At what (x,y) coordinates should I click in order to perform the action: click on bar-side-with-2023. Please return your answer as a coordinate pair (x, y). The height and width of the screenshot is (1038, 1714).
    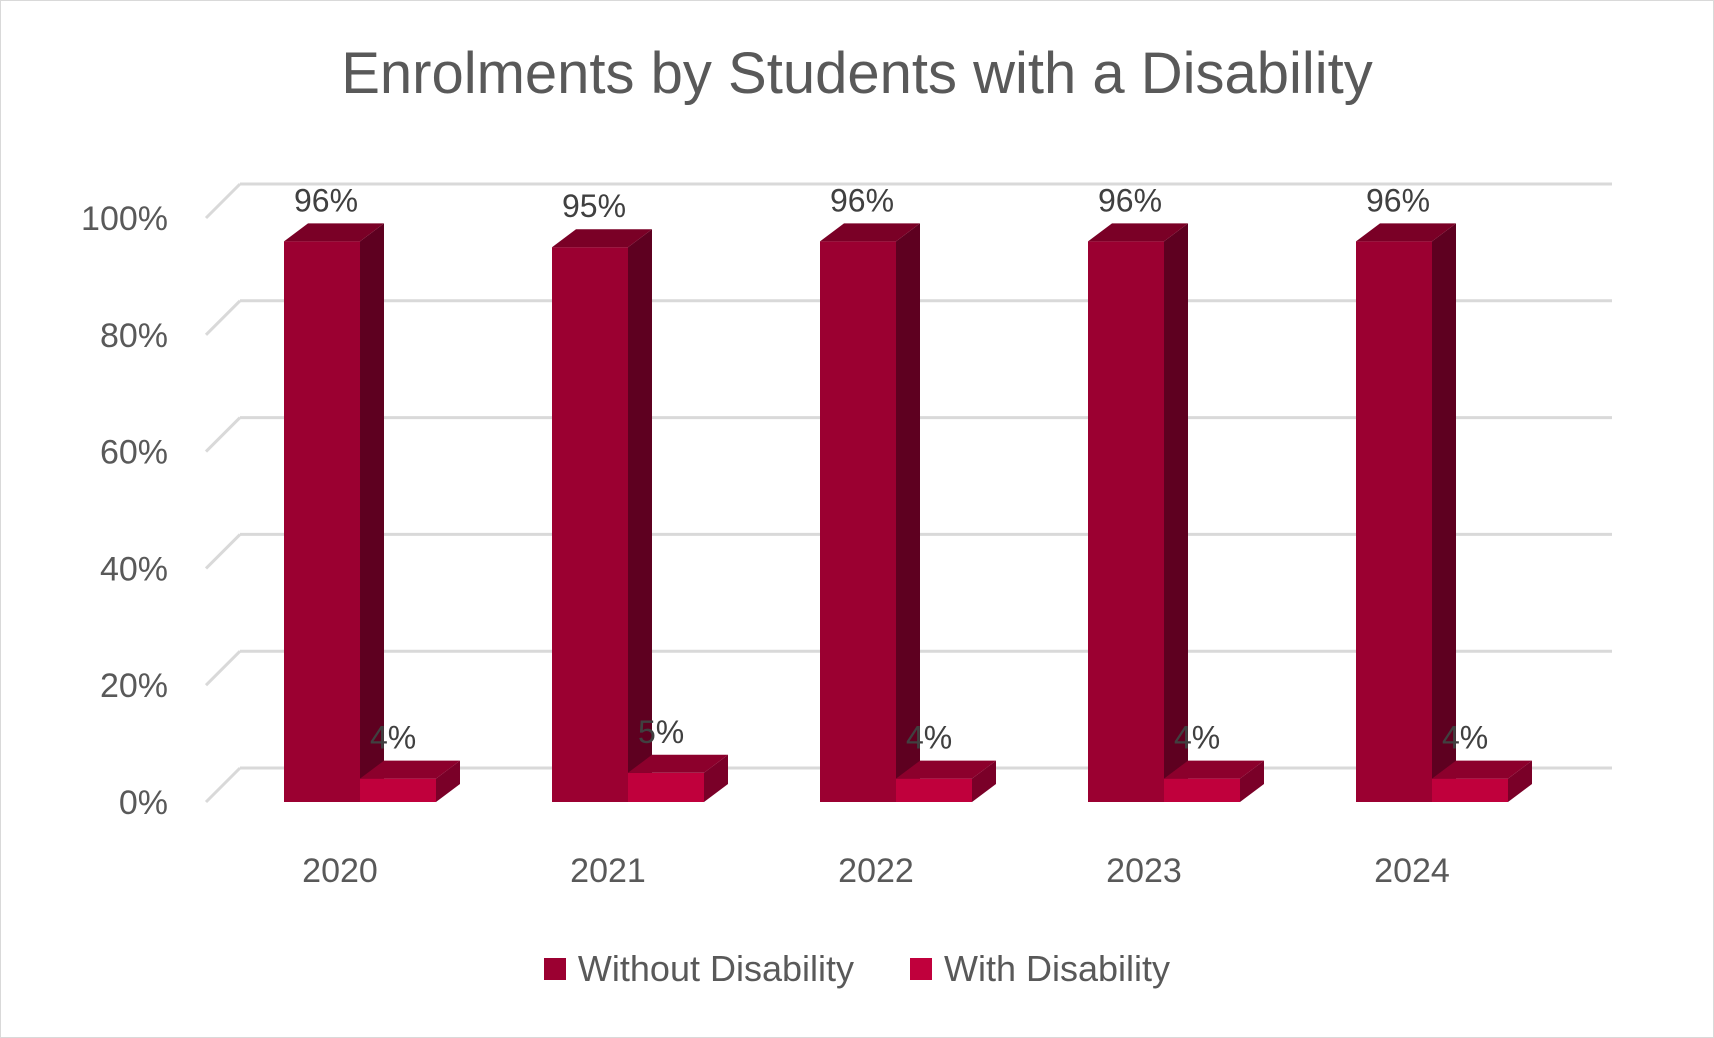
    Looking at the image, I should click on (1252, 781).